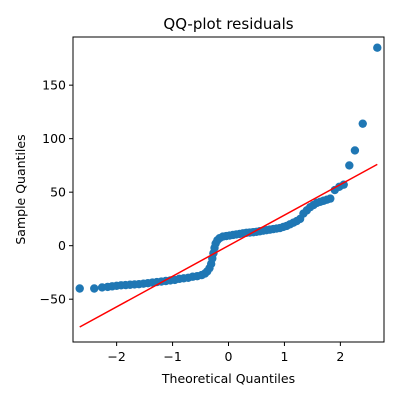 The height and width of the screenshot is (400, 400). I want to click on y-tick-label: 0, so click(62, 245).